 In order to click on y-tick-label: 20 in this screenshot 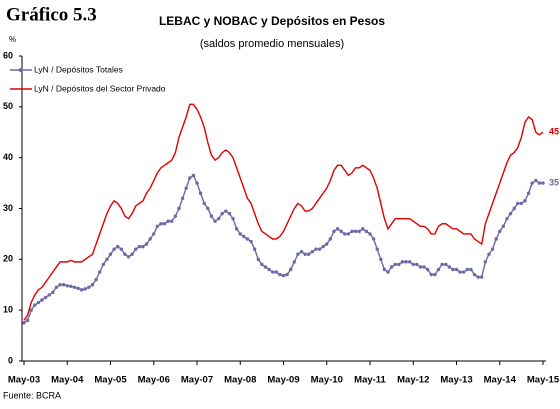, I will do `click(8, 259)`.